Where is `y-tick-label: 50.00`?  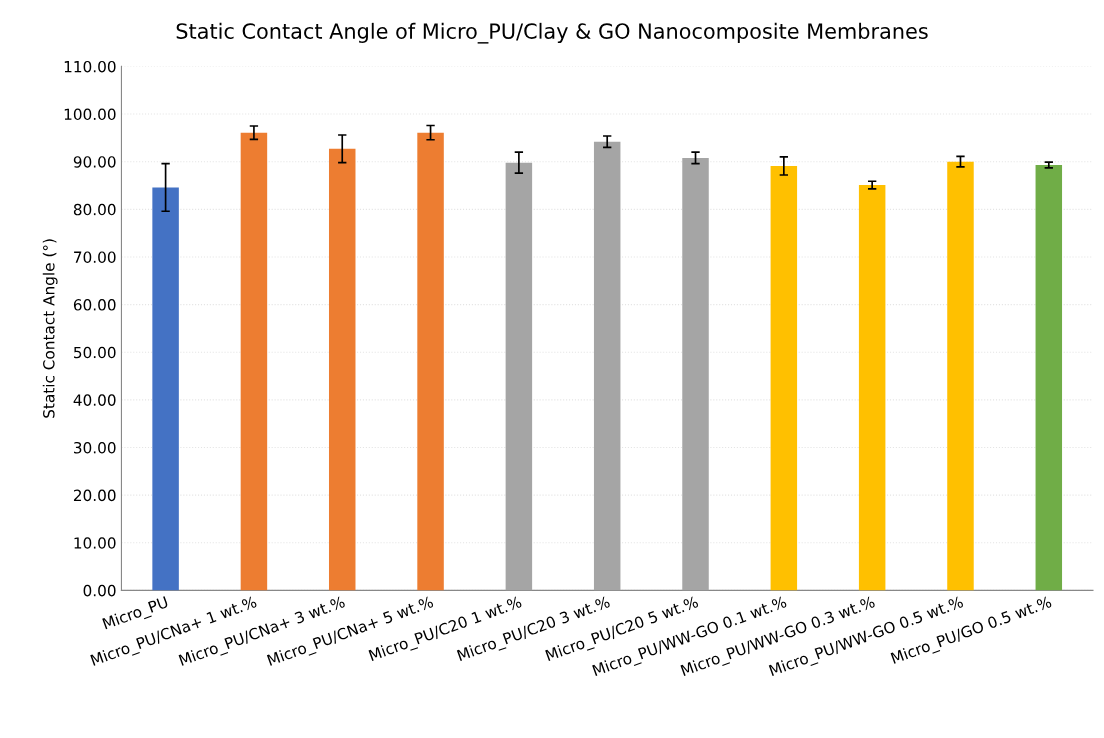
y-tick-label: 50.00 is located at coordinates (95, 352).